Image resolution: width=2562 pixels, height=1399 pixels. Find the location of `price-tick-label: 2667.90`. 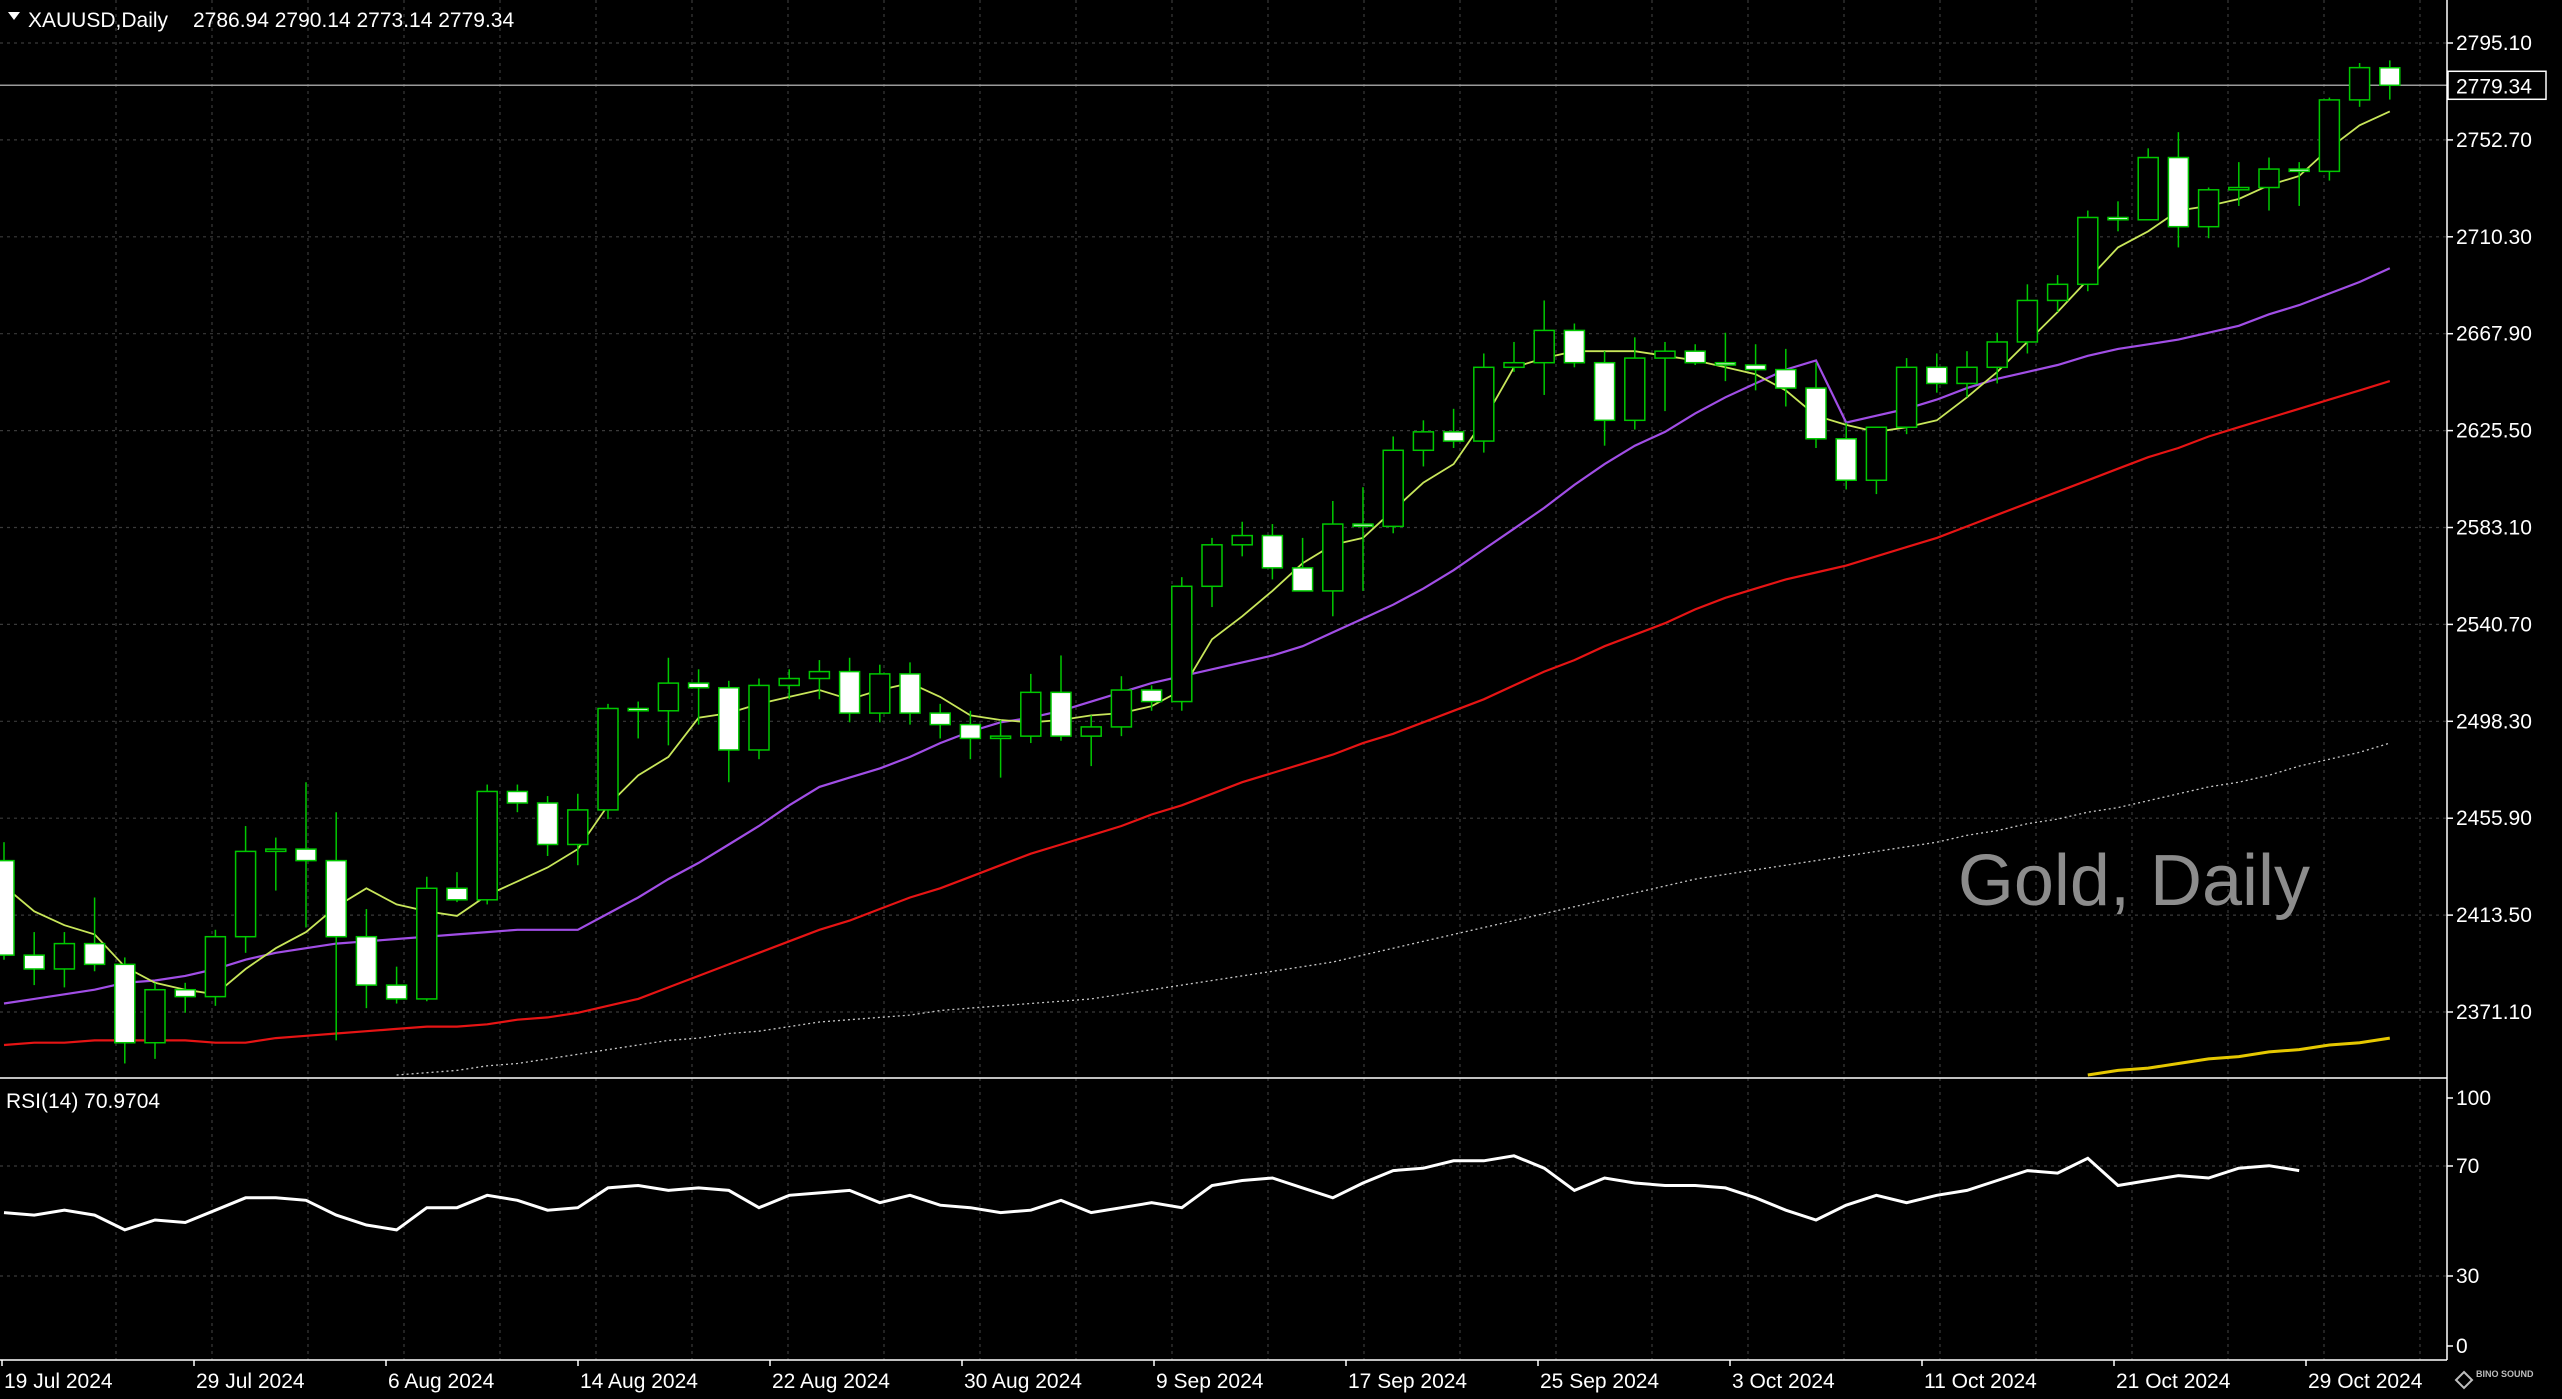

price-tick-label: 2667.90 is located at coordinates (2494, 334).